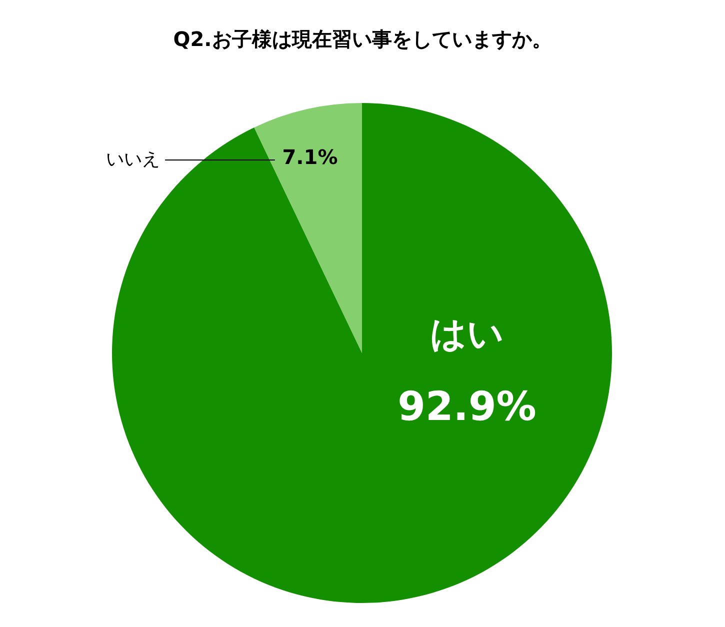 Image resolution: width=725 pixels, height=627 pixels. Describe the element at coordinates (310, 157) in the screenshot. I see `data-label: 7.1%` at that location.